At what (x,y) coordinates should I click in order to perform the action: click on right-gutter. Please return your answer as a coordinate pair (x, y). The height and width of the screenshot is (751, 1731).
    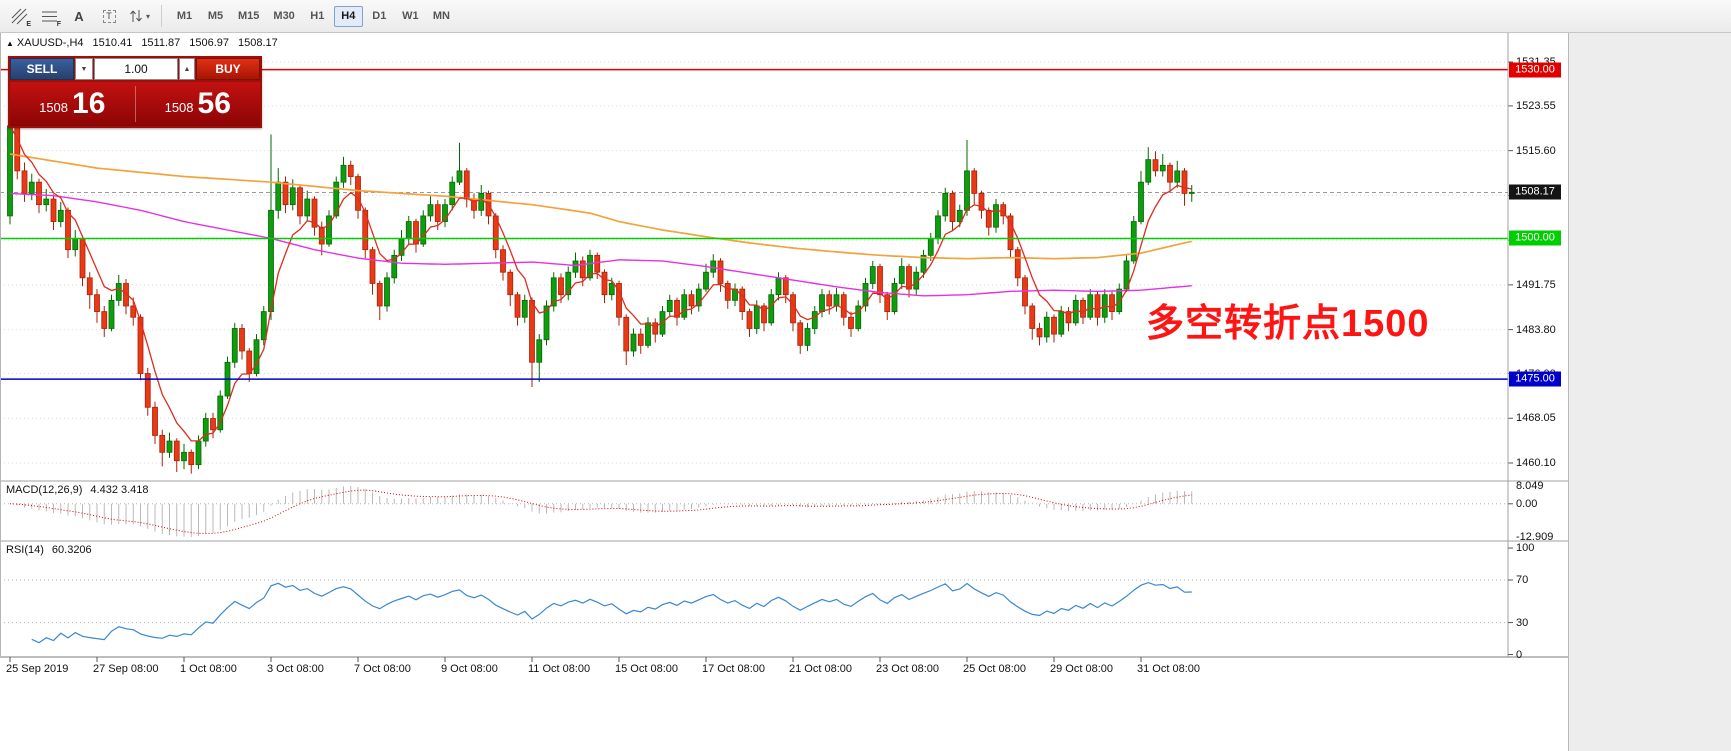
    Looking at the image, I should click on (1649, 392).